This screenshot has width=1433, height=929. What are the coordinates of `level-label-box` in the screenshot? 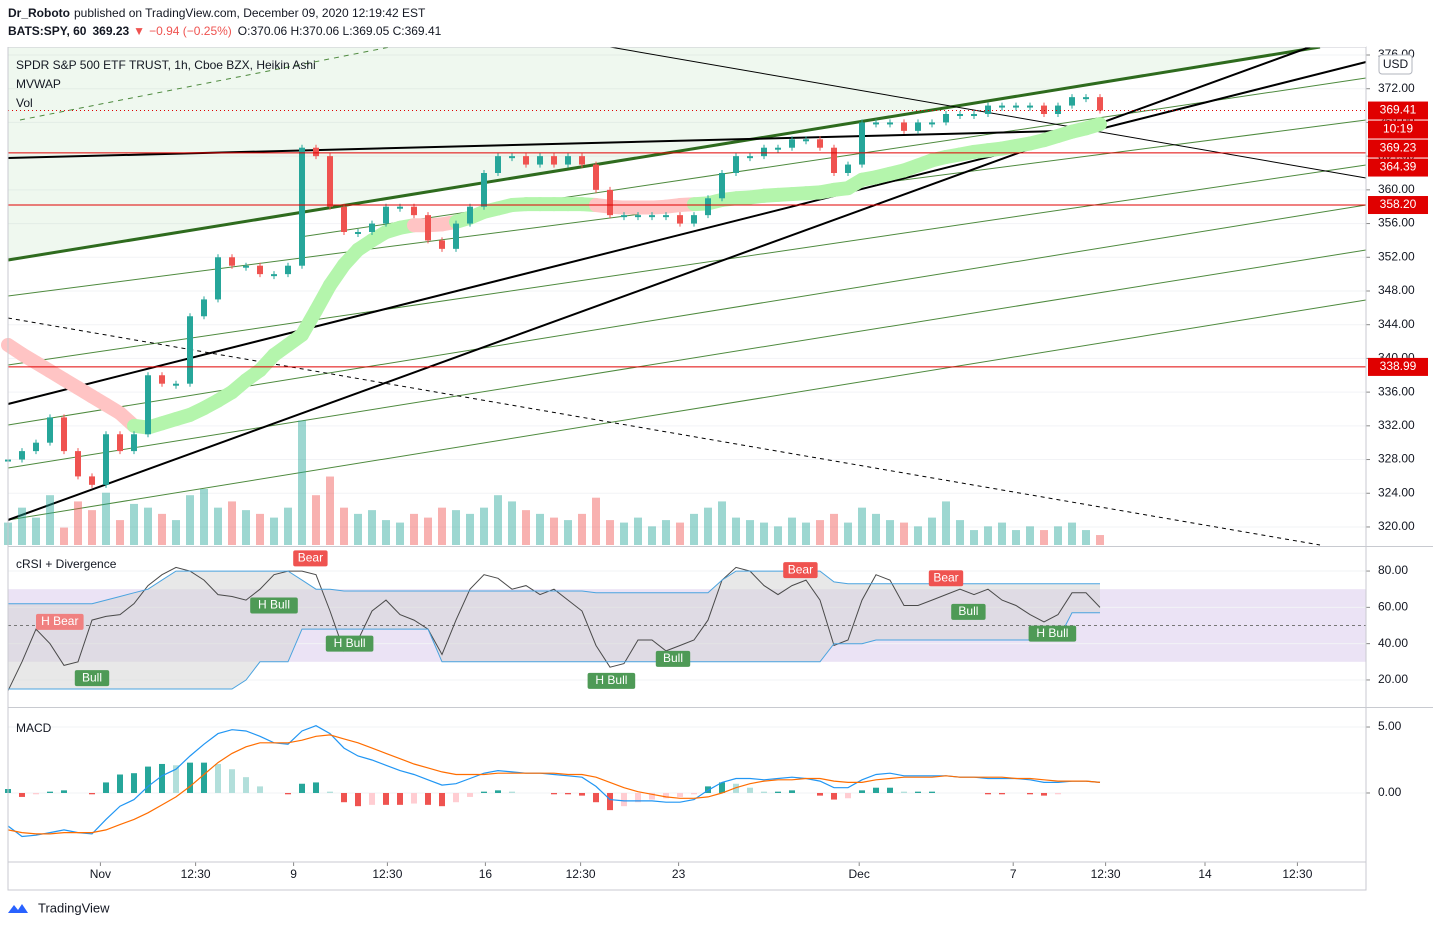 It's located at (1398, 205).